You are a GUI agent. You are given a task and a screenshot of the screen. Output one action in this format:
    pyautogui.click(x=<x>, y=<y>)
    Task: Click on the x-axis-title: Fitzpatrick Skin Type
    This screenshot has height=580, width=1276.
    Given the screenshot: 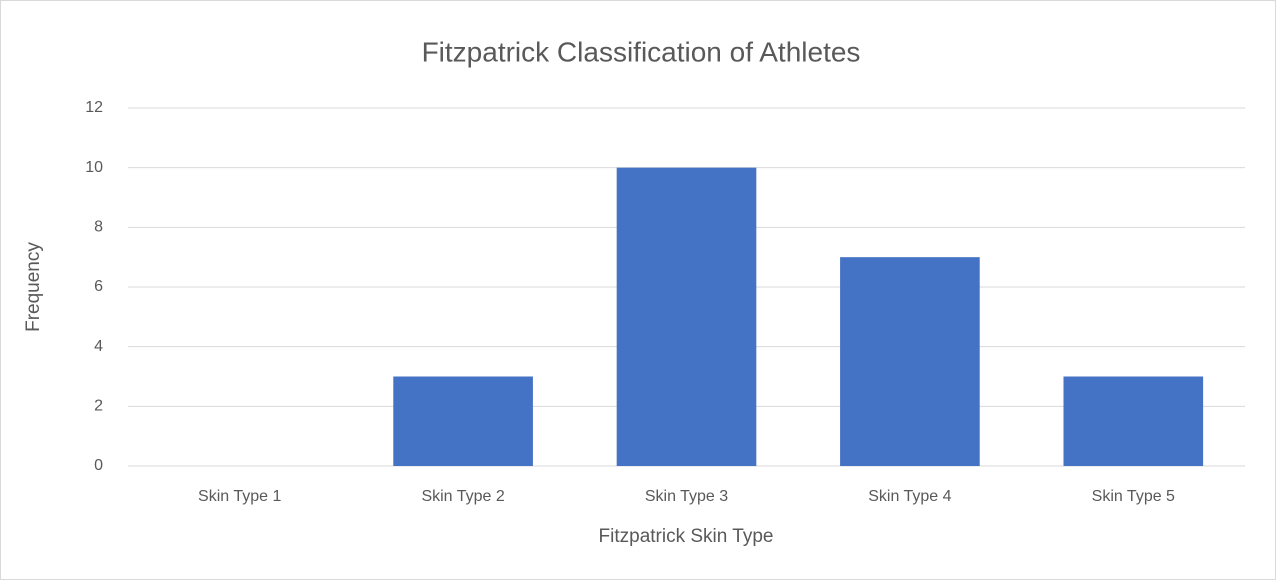 What is the action you would take?
    pyautogui.click(x=686, y=536)
    